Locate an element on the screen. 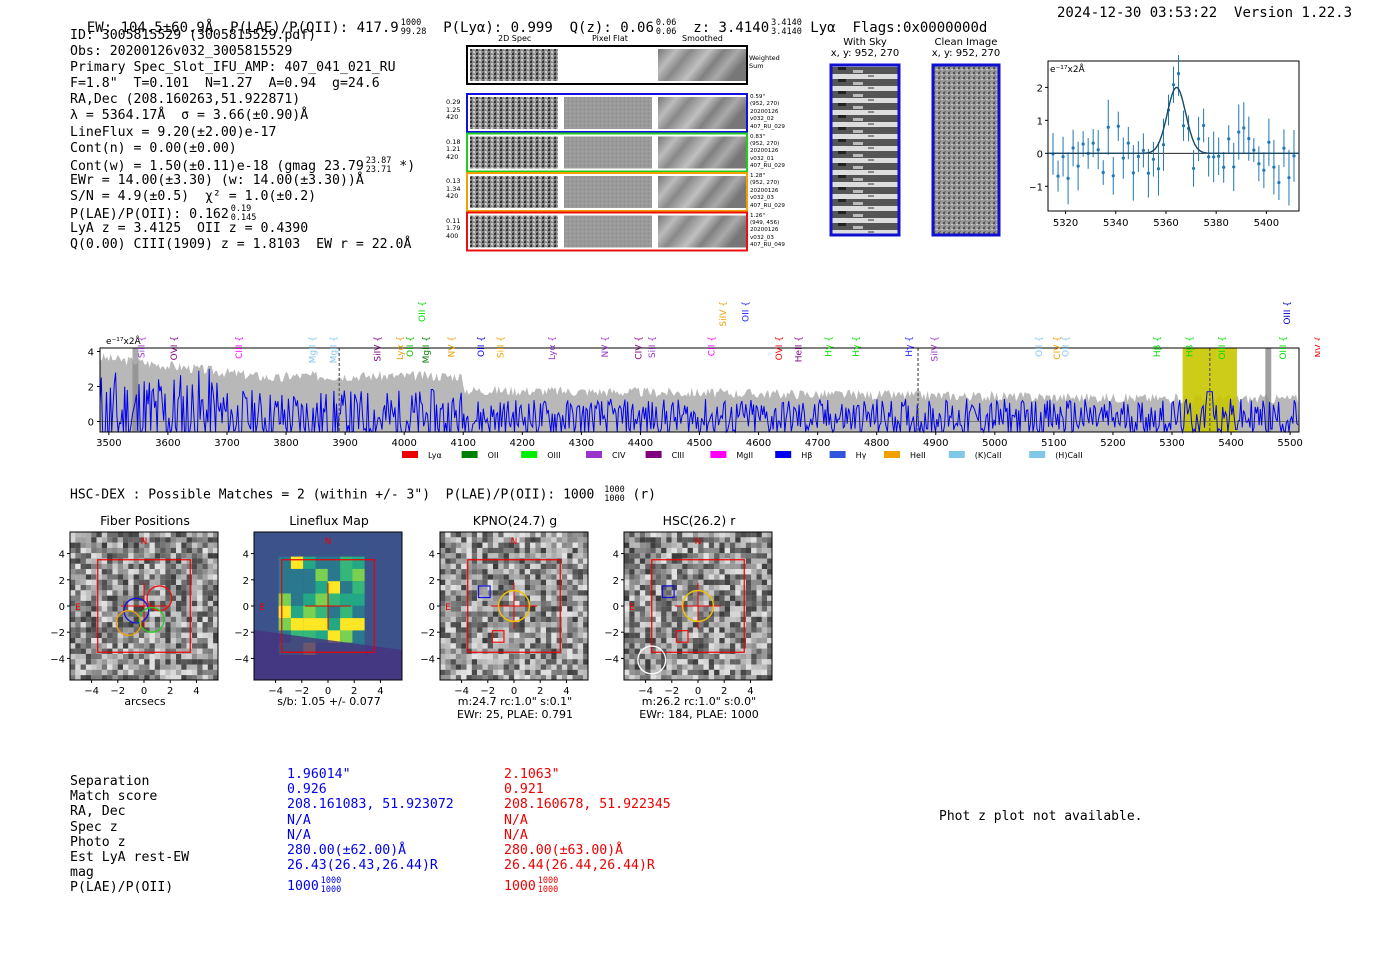 This screenshot has height=953, width=1400. spectrum-xtick: 4100 is located at coordinates (463, 443).